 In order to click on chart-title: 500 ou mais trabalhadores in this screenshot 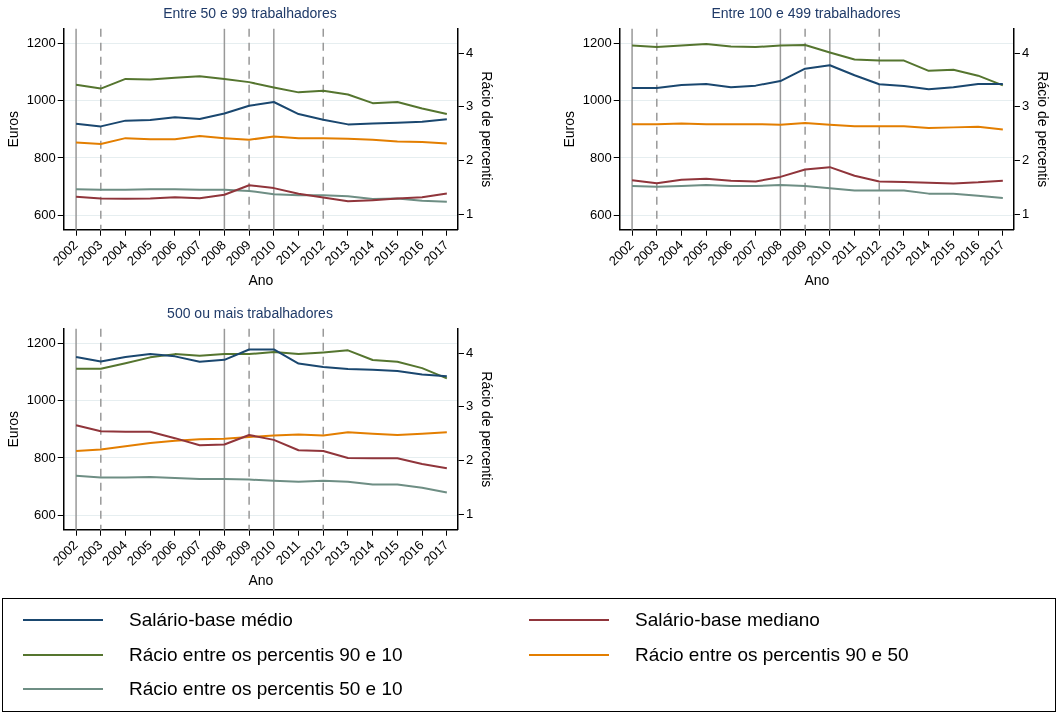, I will do `click(250, 313)`.